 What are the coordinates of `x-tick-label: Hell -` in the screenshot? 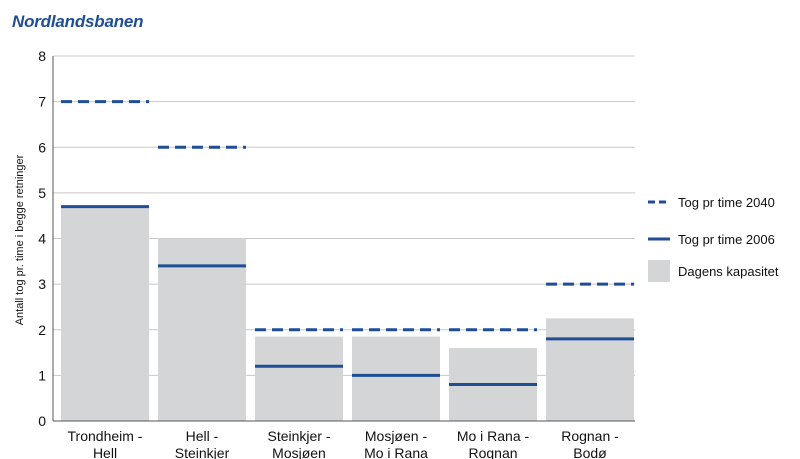 It's located at (202, 436).